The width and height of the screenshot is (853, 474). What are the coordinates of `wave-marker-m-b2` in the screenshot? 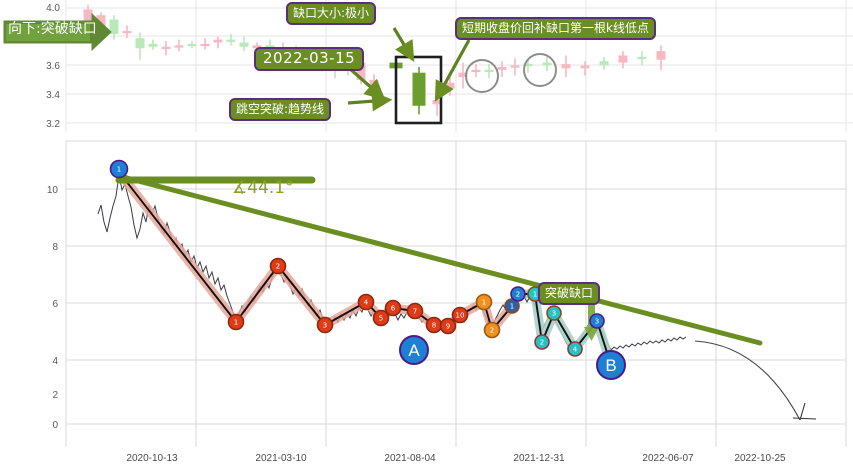 It's located at (518, 294).